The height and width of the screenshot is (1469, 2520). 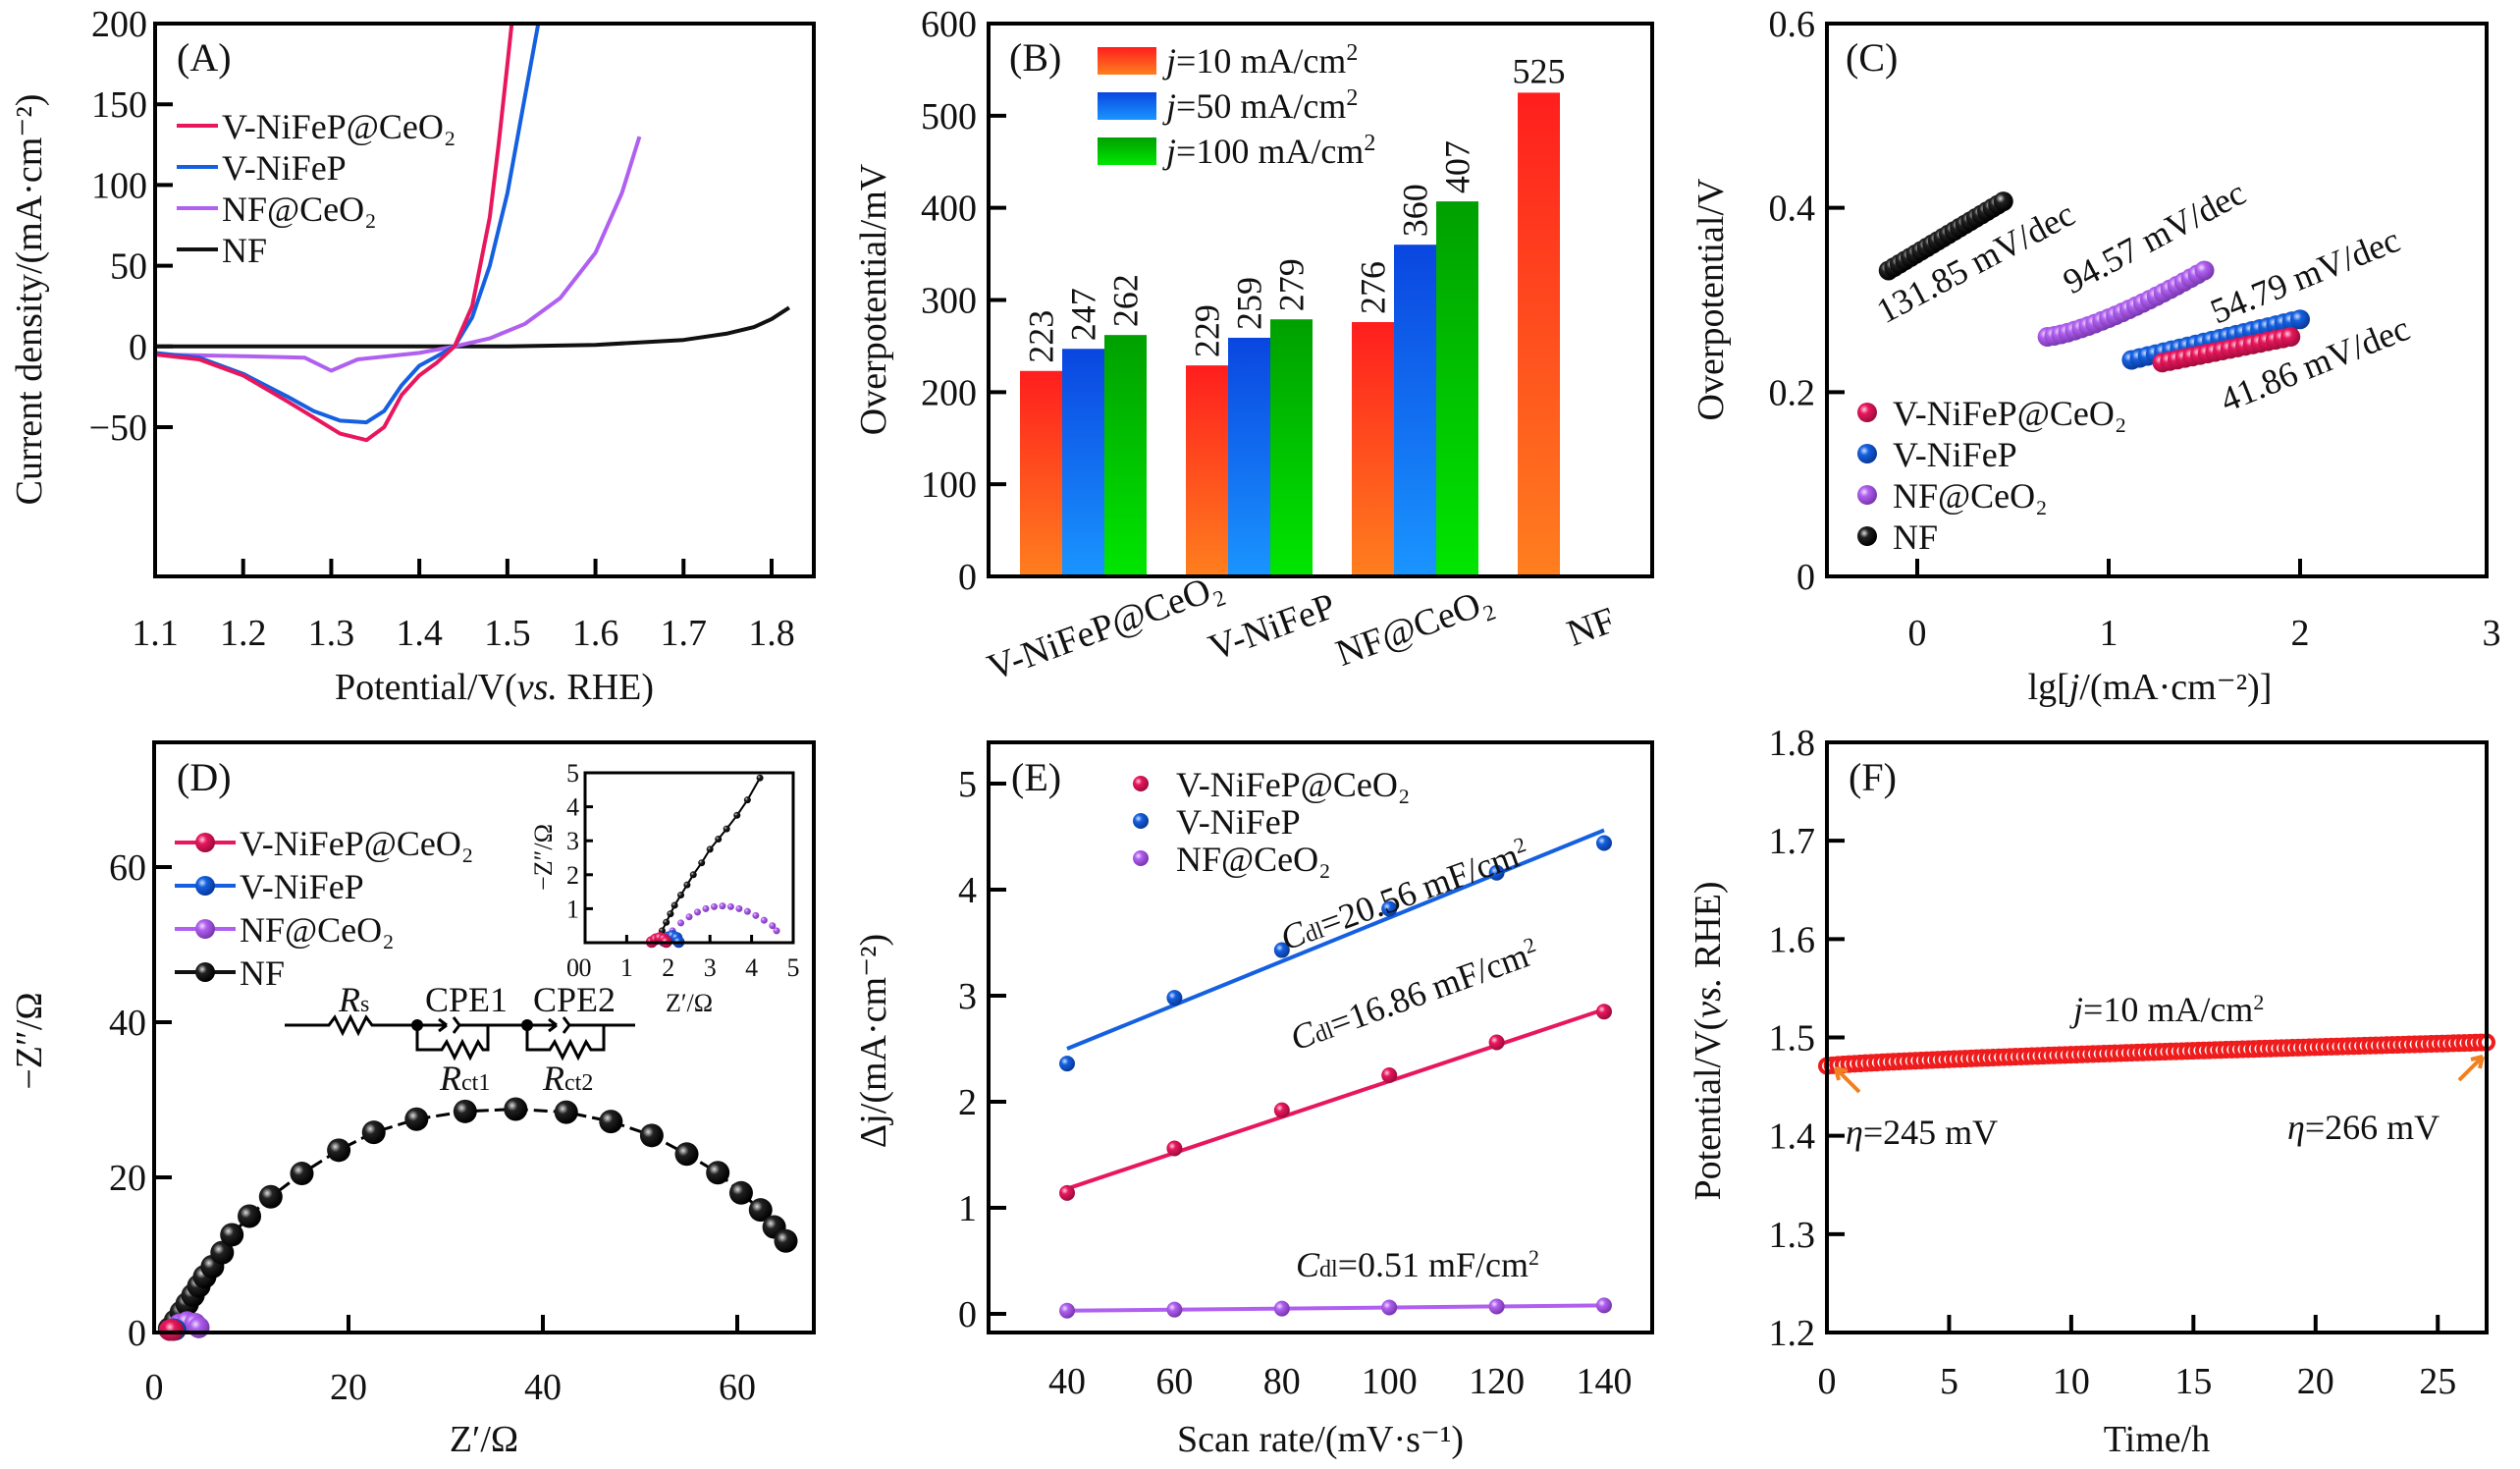 What do you see at coordinates (1847, 1080) in the screenshot?
I see `arrow-start` at bounding box center [1847, 1080].